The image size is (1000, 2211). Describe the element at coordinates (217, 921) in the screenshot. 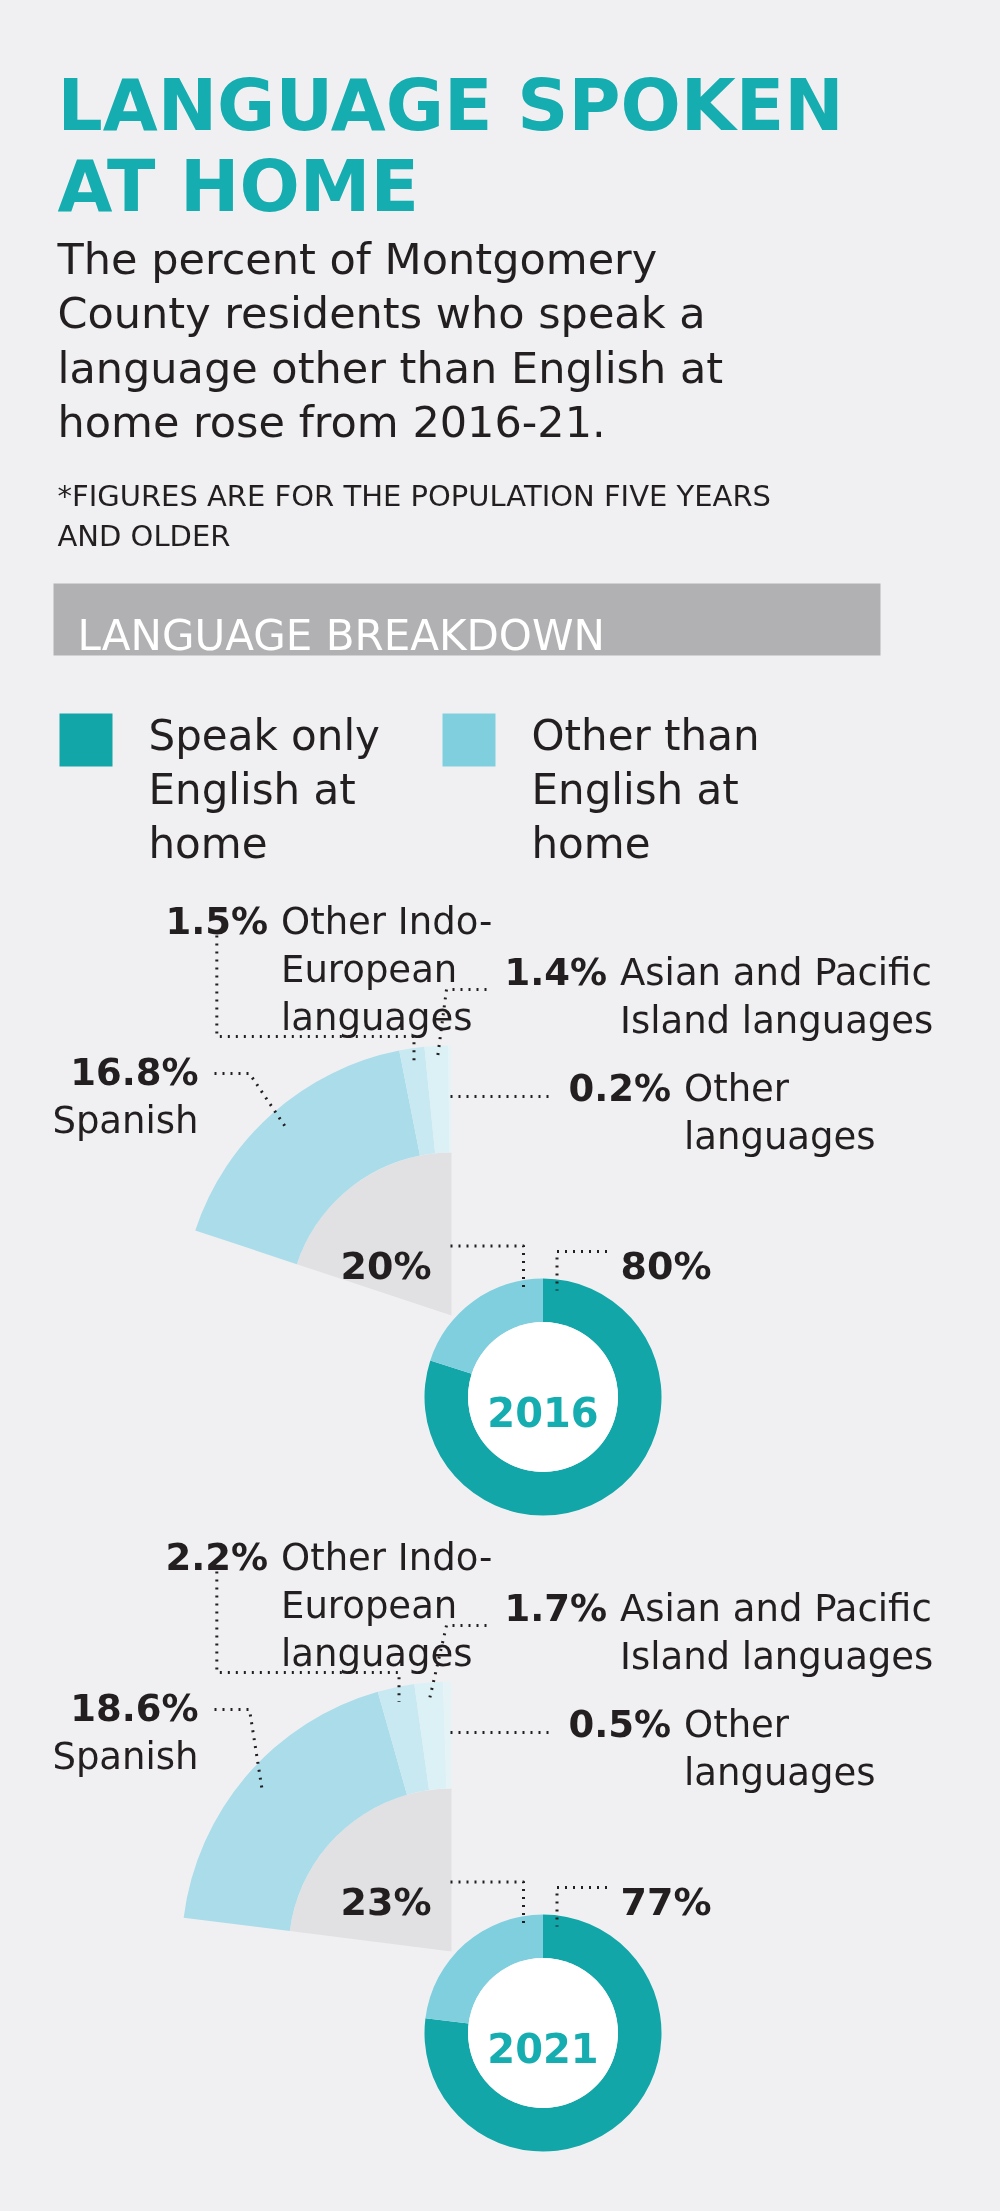

I see `data-label: 1.5%` at that location.